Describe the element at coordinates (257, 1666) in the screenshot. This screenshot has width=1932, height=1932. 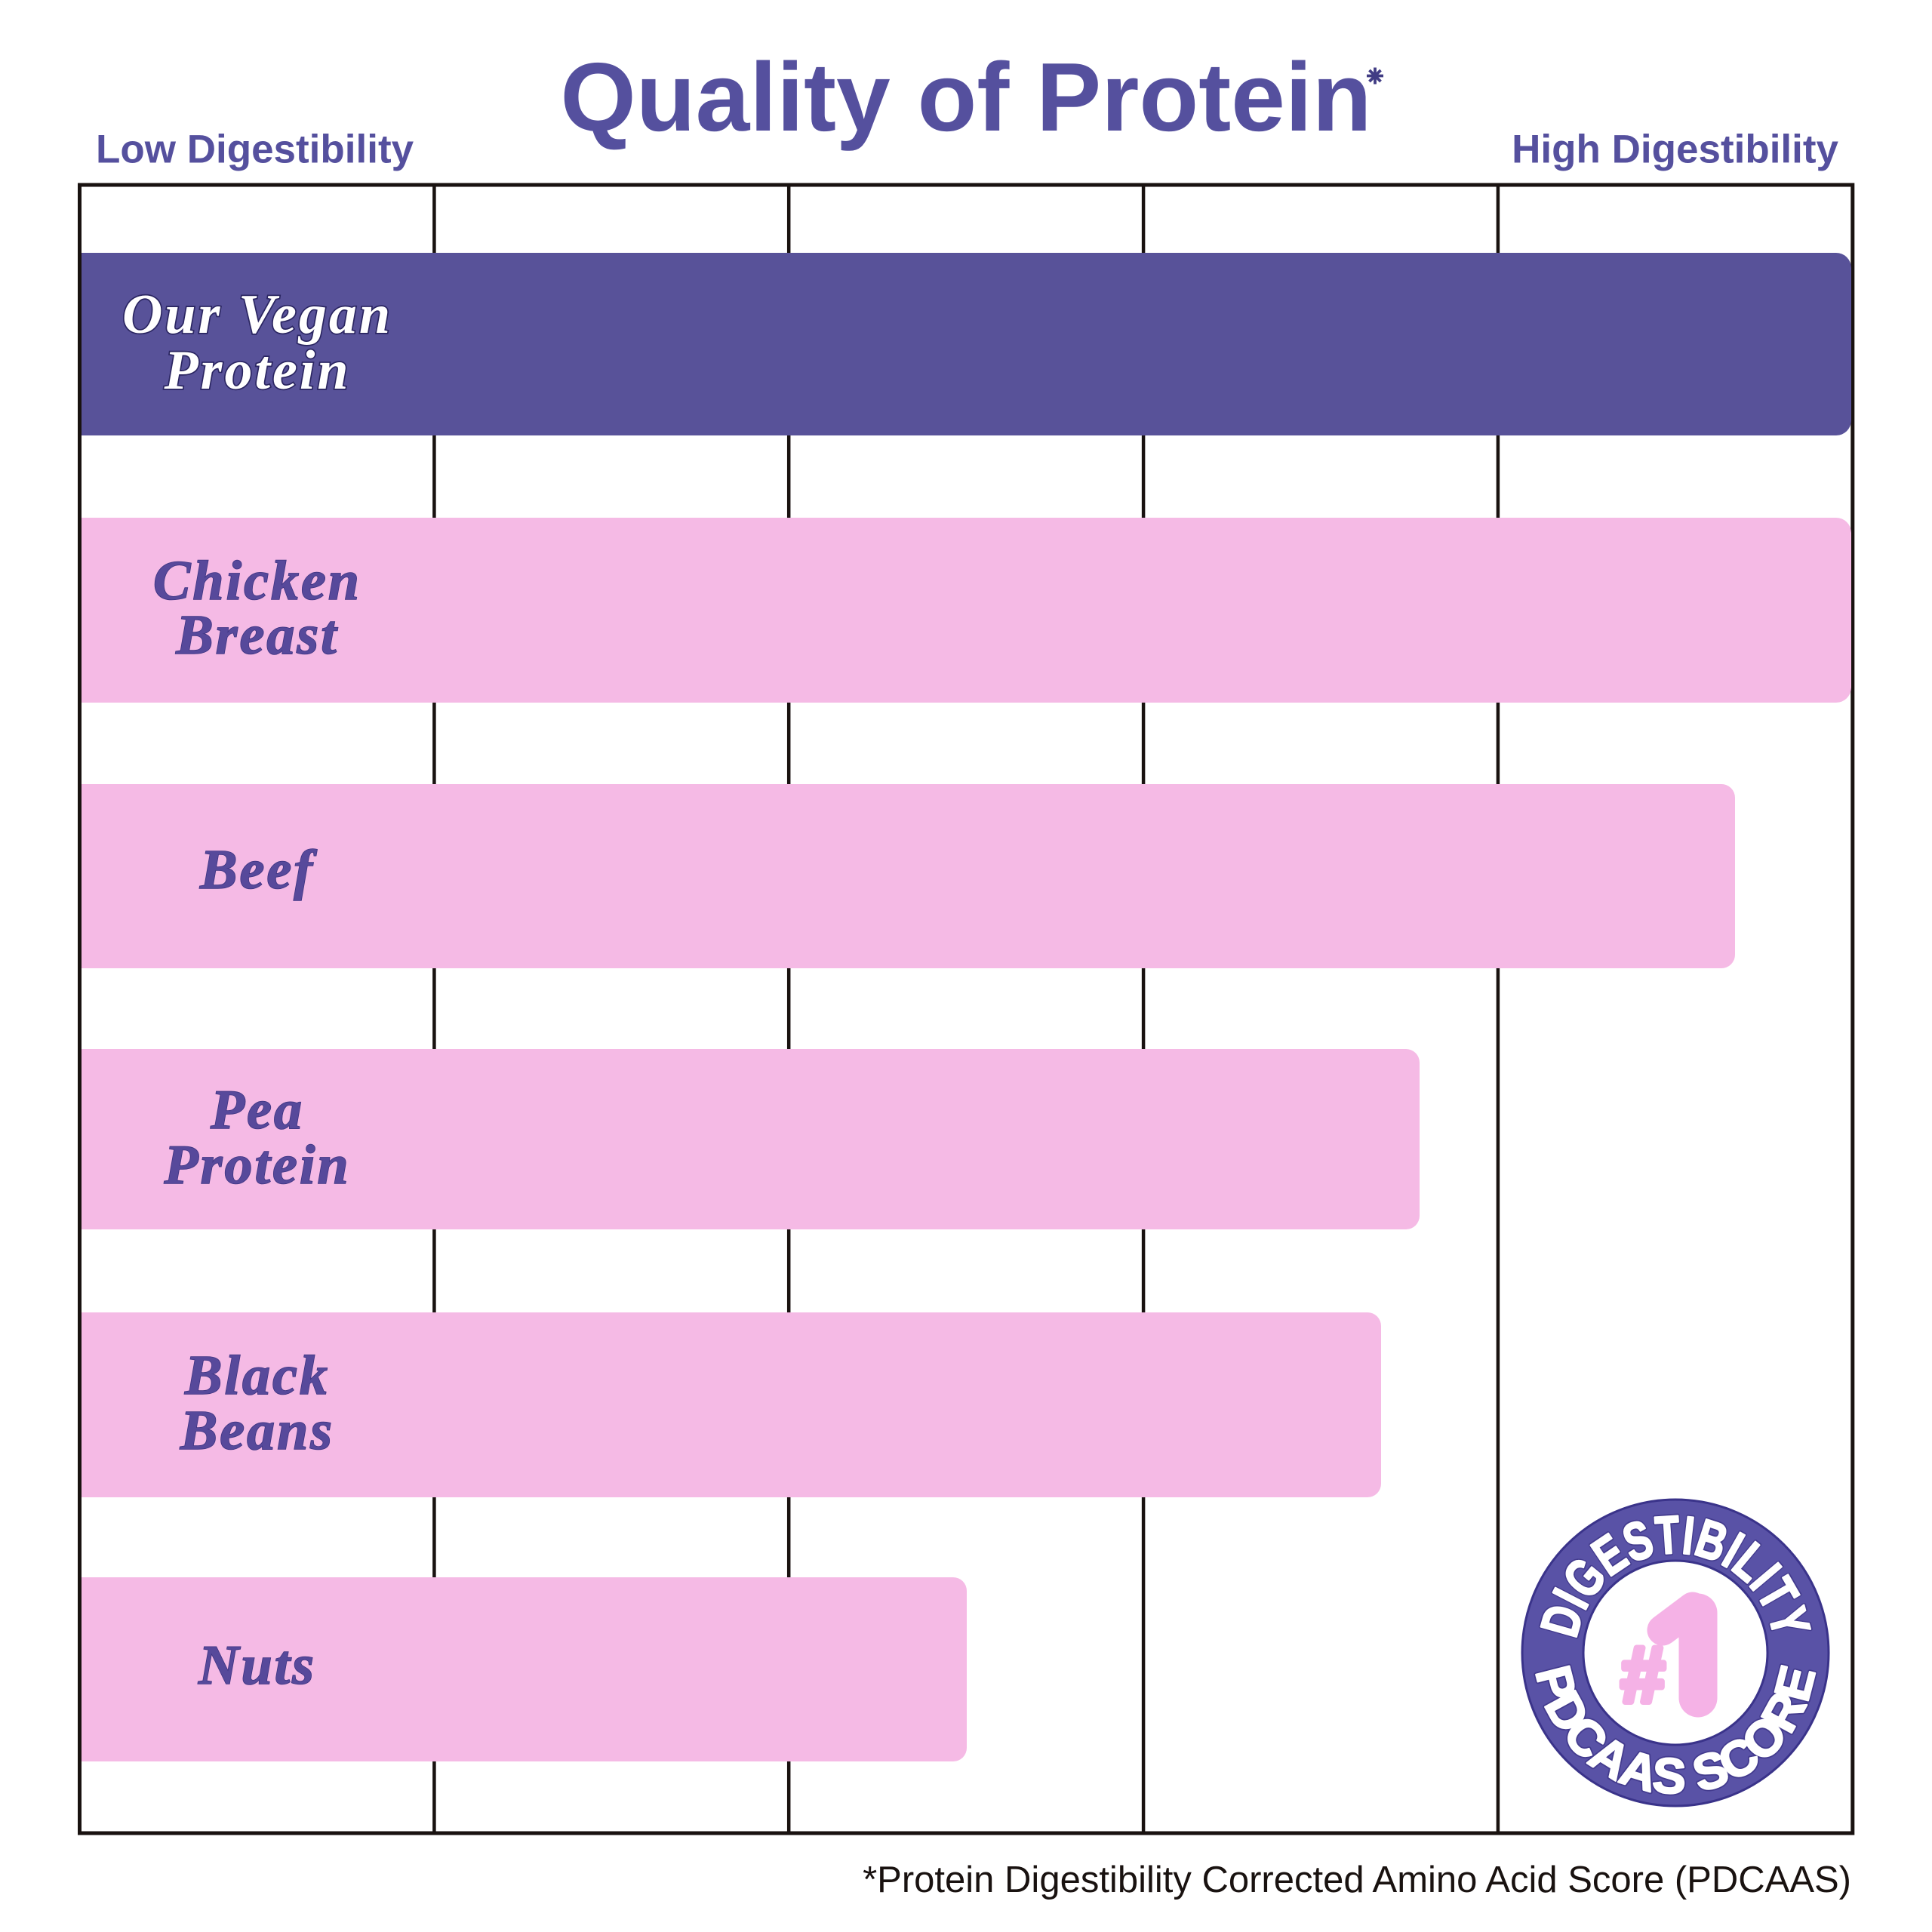
I see `svg-text: Nuts` at that location.